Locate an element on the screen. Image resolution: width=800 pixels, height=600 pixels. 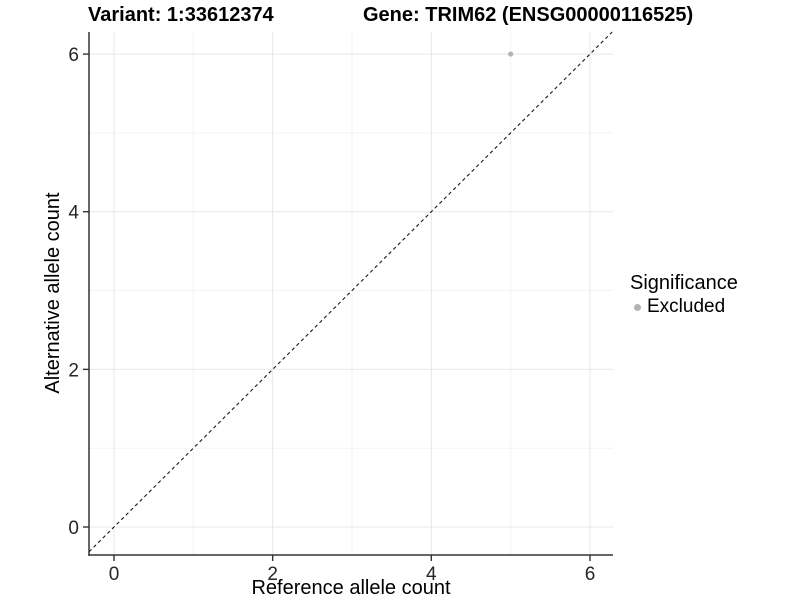
y-tick-label: 4 is located at coordinates (73, 213).